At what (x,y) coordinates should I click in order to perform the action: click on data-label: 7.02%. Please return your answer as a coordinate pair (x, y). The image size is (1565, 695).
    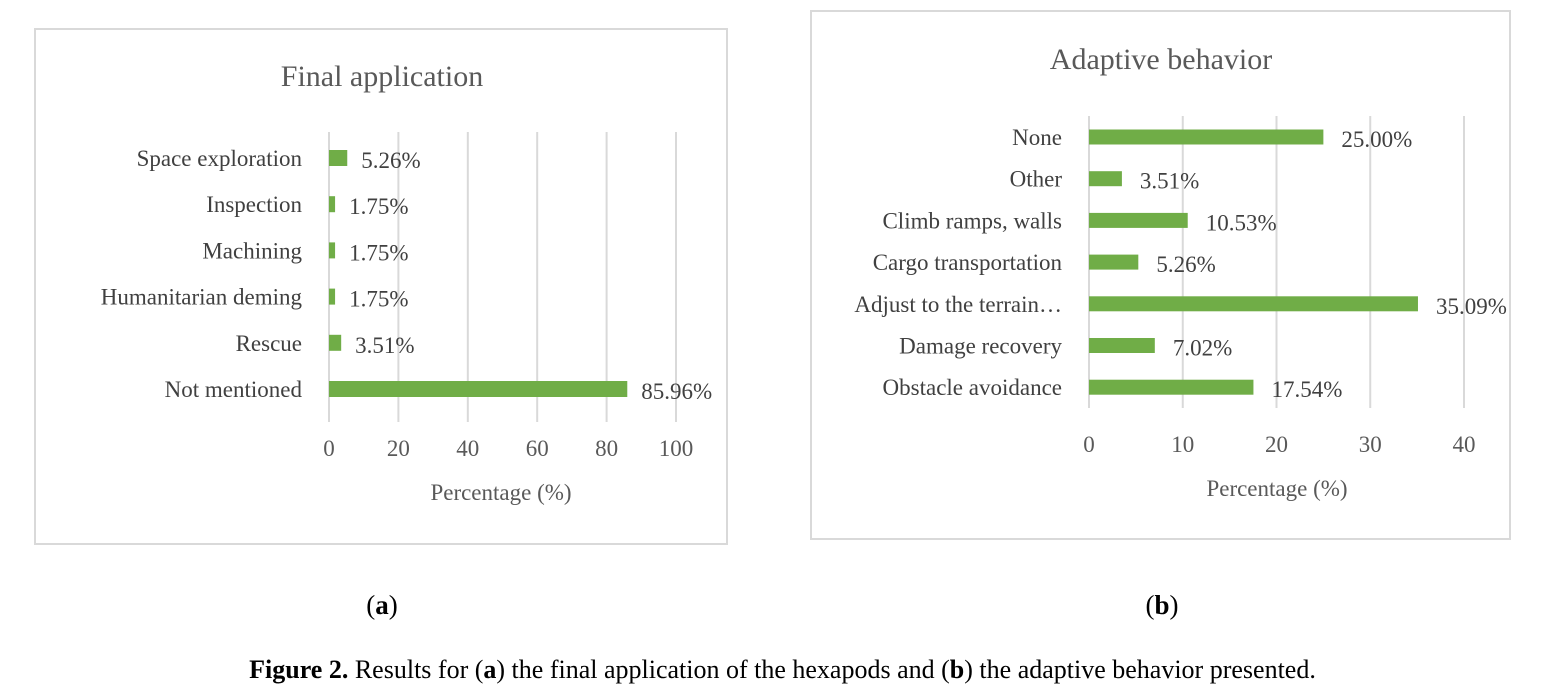
    Looking at the image, I should click on (1202, 348).